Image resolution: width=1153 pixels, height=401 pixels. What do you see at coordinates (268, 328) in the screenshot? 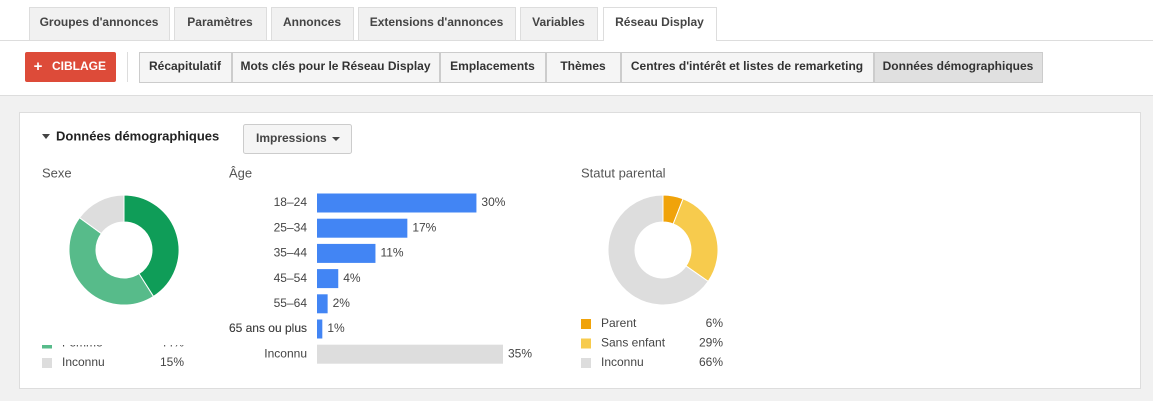
I see `bar-category: 65 ans ou plus` at bounding box center [268, 328].